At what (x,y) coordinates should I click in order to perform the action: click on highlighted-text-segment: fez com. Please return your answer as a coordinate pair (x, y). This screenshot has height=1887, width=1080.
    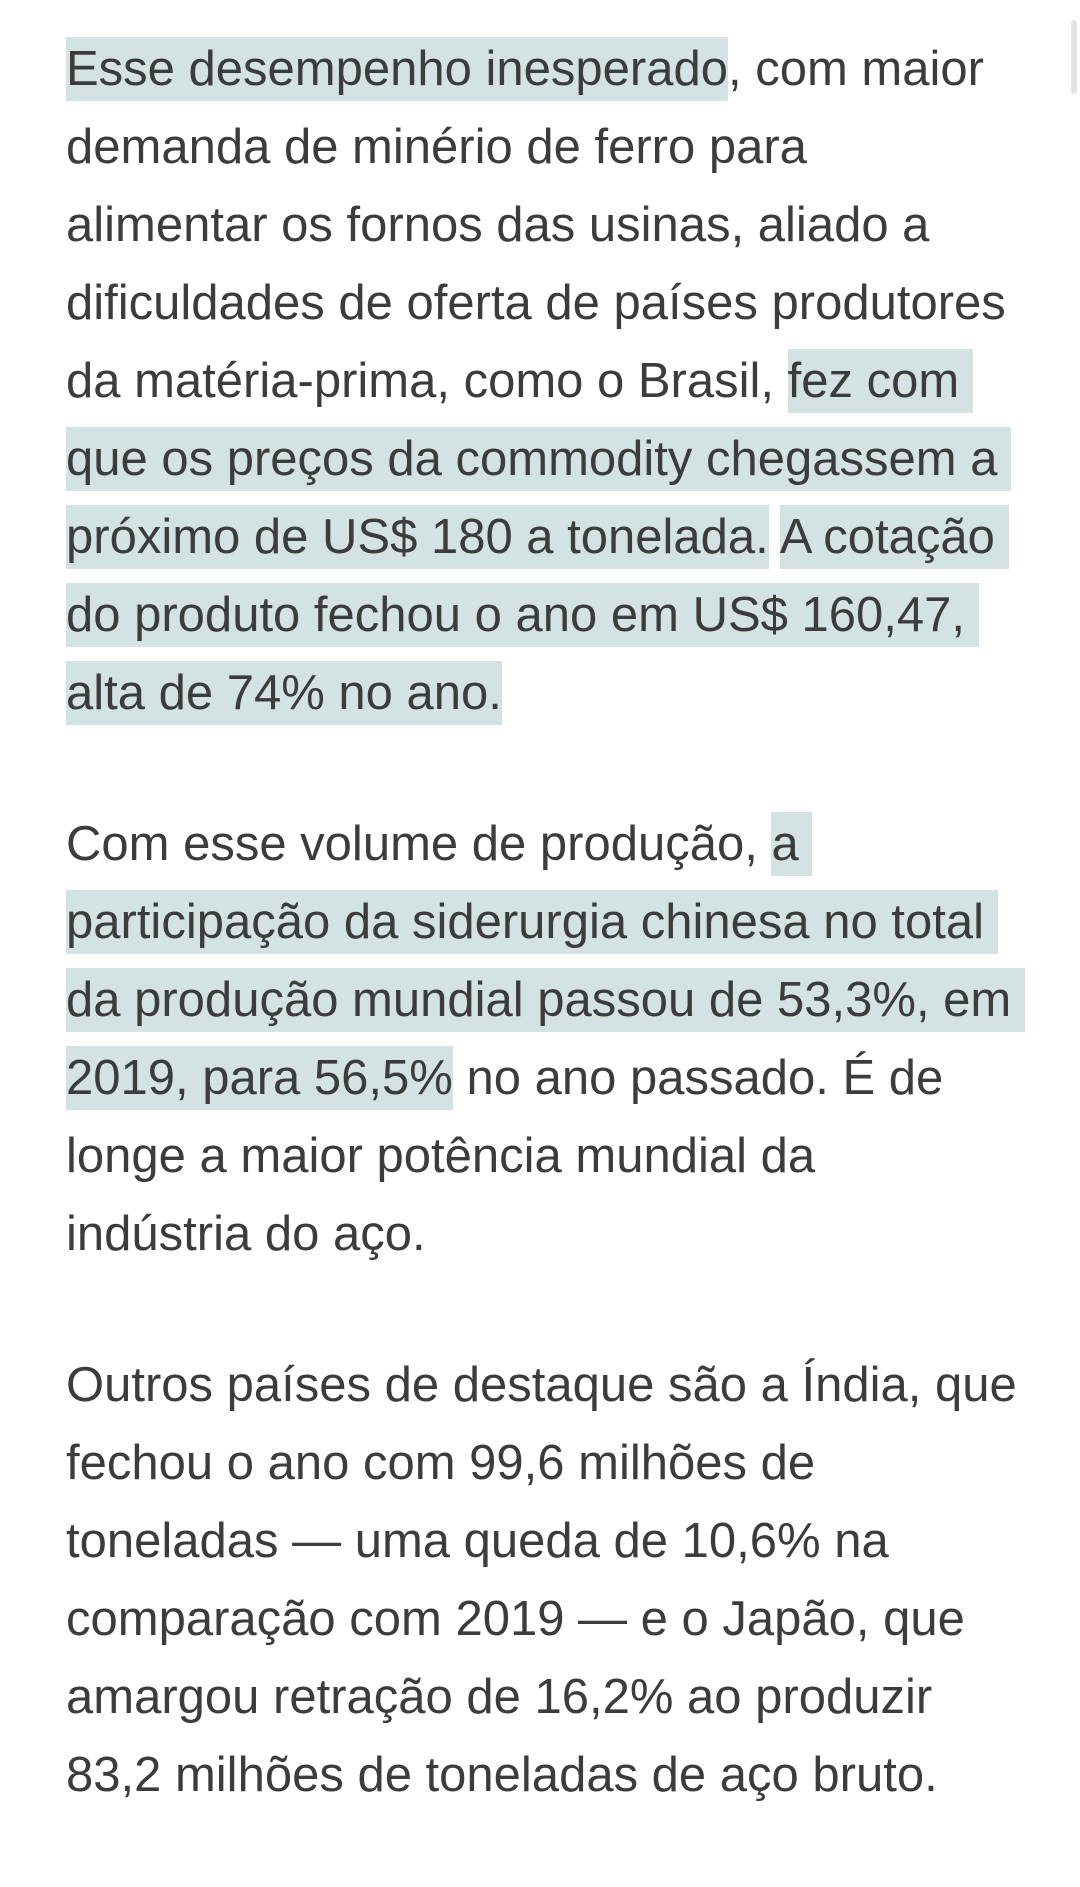
    Looking at the image, I should click on (880, 381).